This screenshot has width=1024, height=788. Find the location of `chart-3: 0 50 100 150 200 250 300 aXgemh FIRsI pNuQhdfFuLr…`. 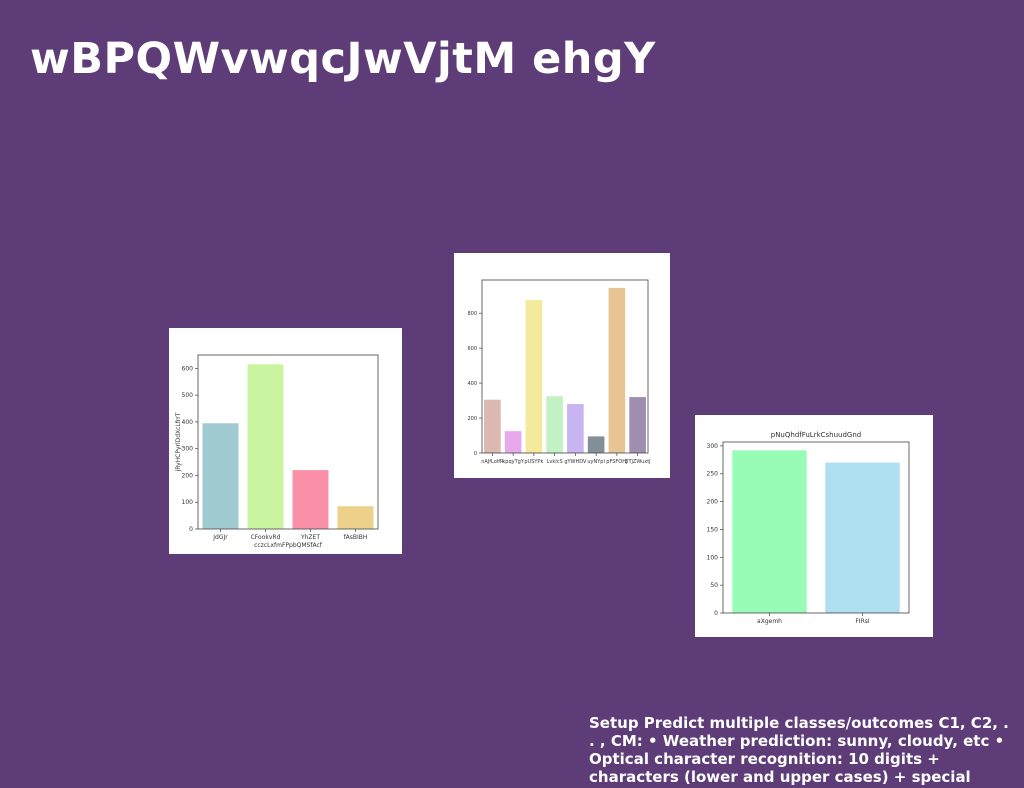

chart-3: 0 50 100 150 200 250 300 aXgemh FIRsI pNuQhdfFuLr… is located at coordinates (808, 528).